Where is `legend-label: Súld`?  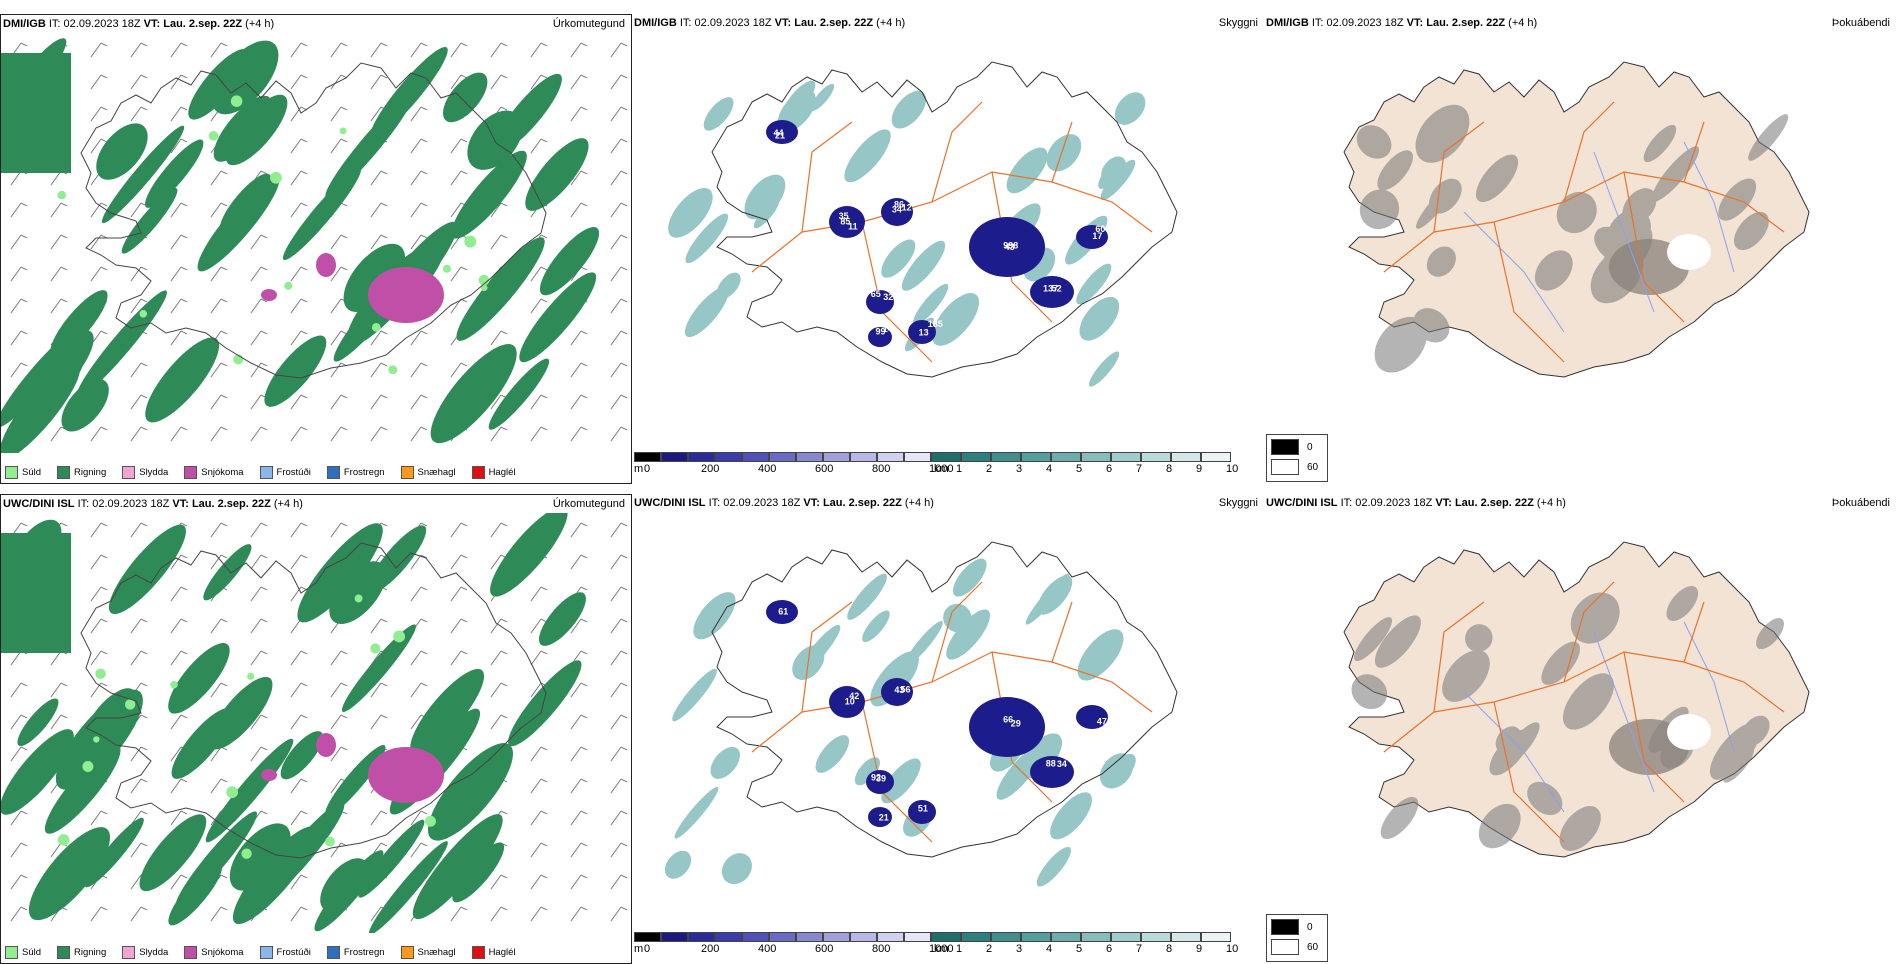 legend-label: Súld is located at coordinates (32, 952).